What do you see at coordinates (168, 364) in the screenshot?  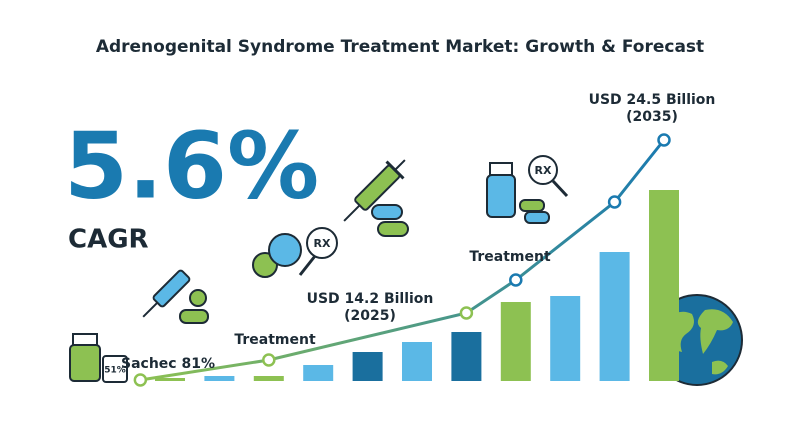 I see `annotation: Sachec 81%` at bounding box center [168, 364].